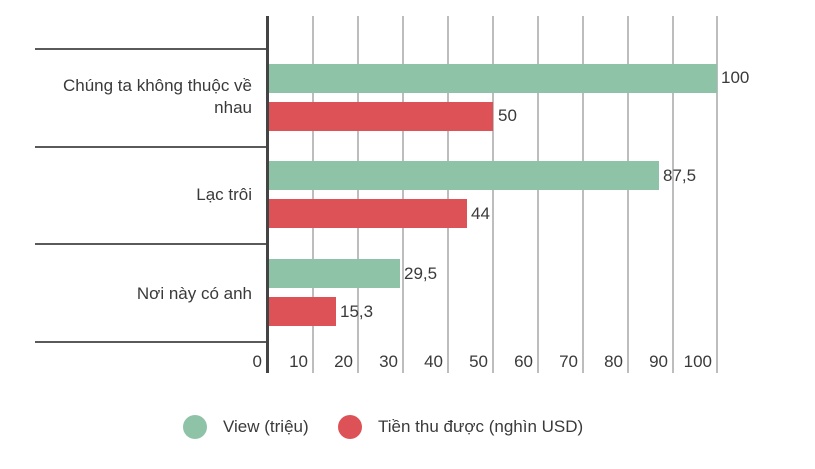  What do you see at coordinates (433, 361) in the screenshot?
I see `x-tick-label: 40` at bounding box center [433, 361].